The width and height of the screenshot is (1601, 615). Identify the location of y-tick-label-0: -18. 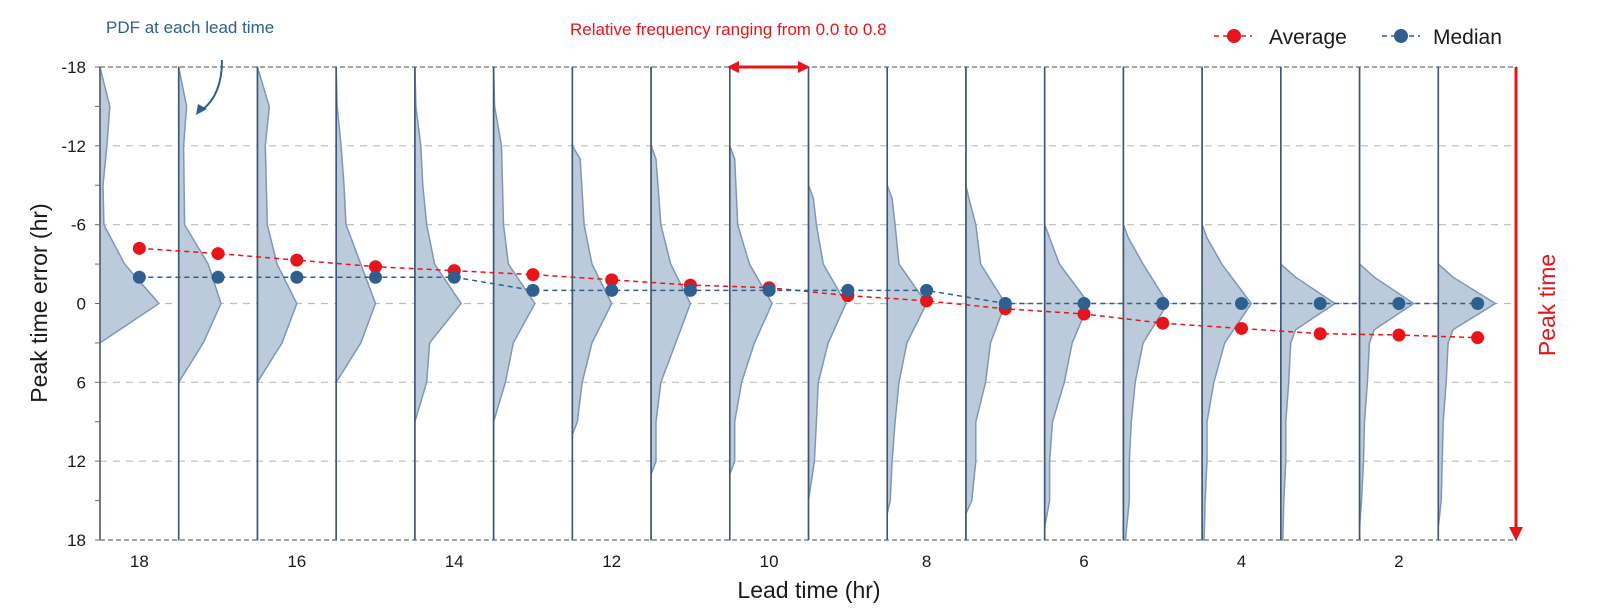
(73, 67).